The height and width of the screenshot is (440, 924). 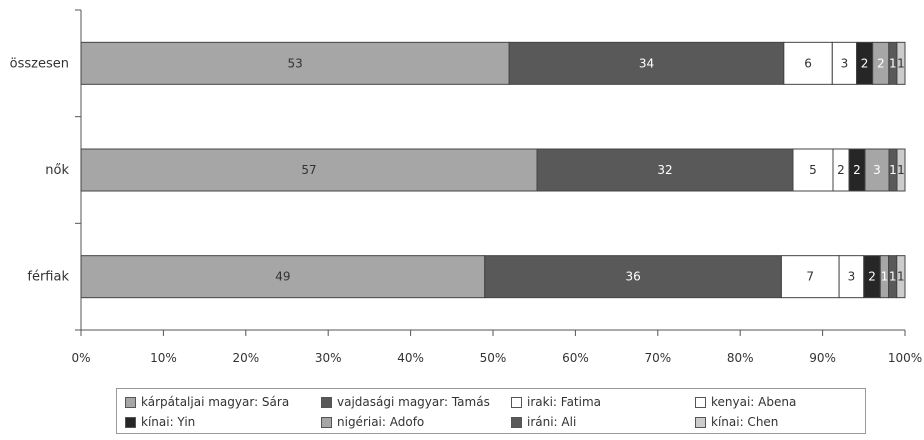 What do you see at coordinates (905, 358) in the screenshot?
I see `x-tick-label: 100%` at bounding box center [905, 358].